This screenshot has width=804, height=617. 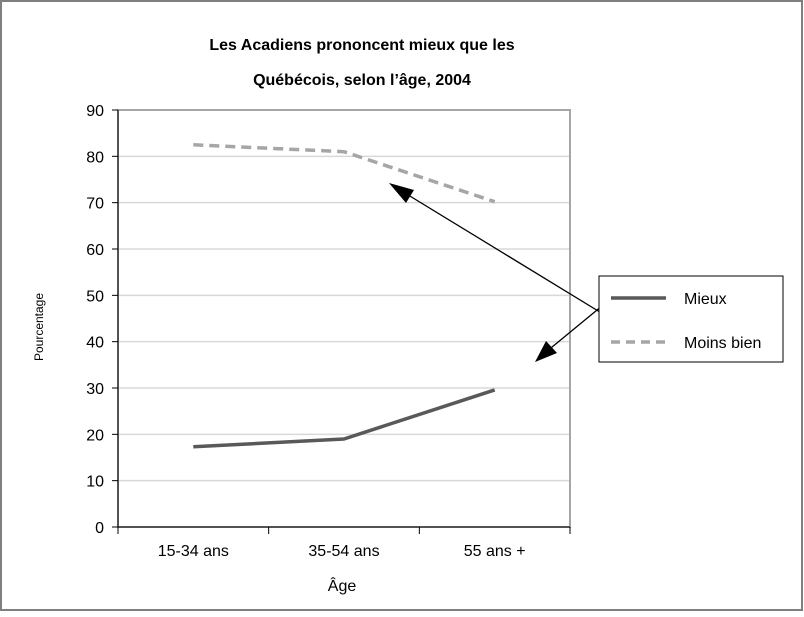 I want to click on legend-label-mieux: Mieux, so click(x=705, y=299).